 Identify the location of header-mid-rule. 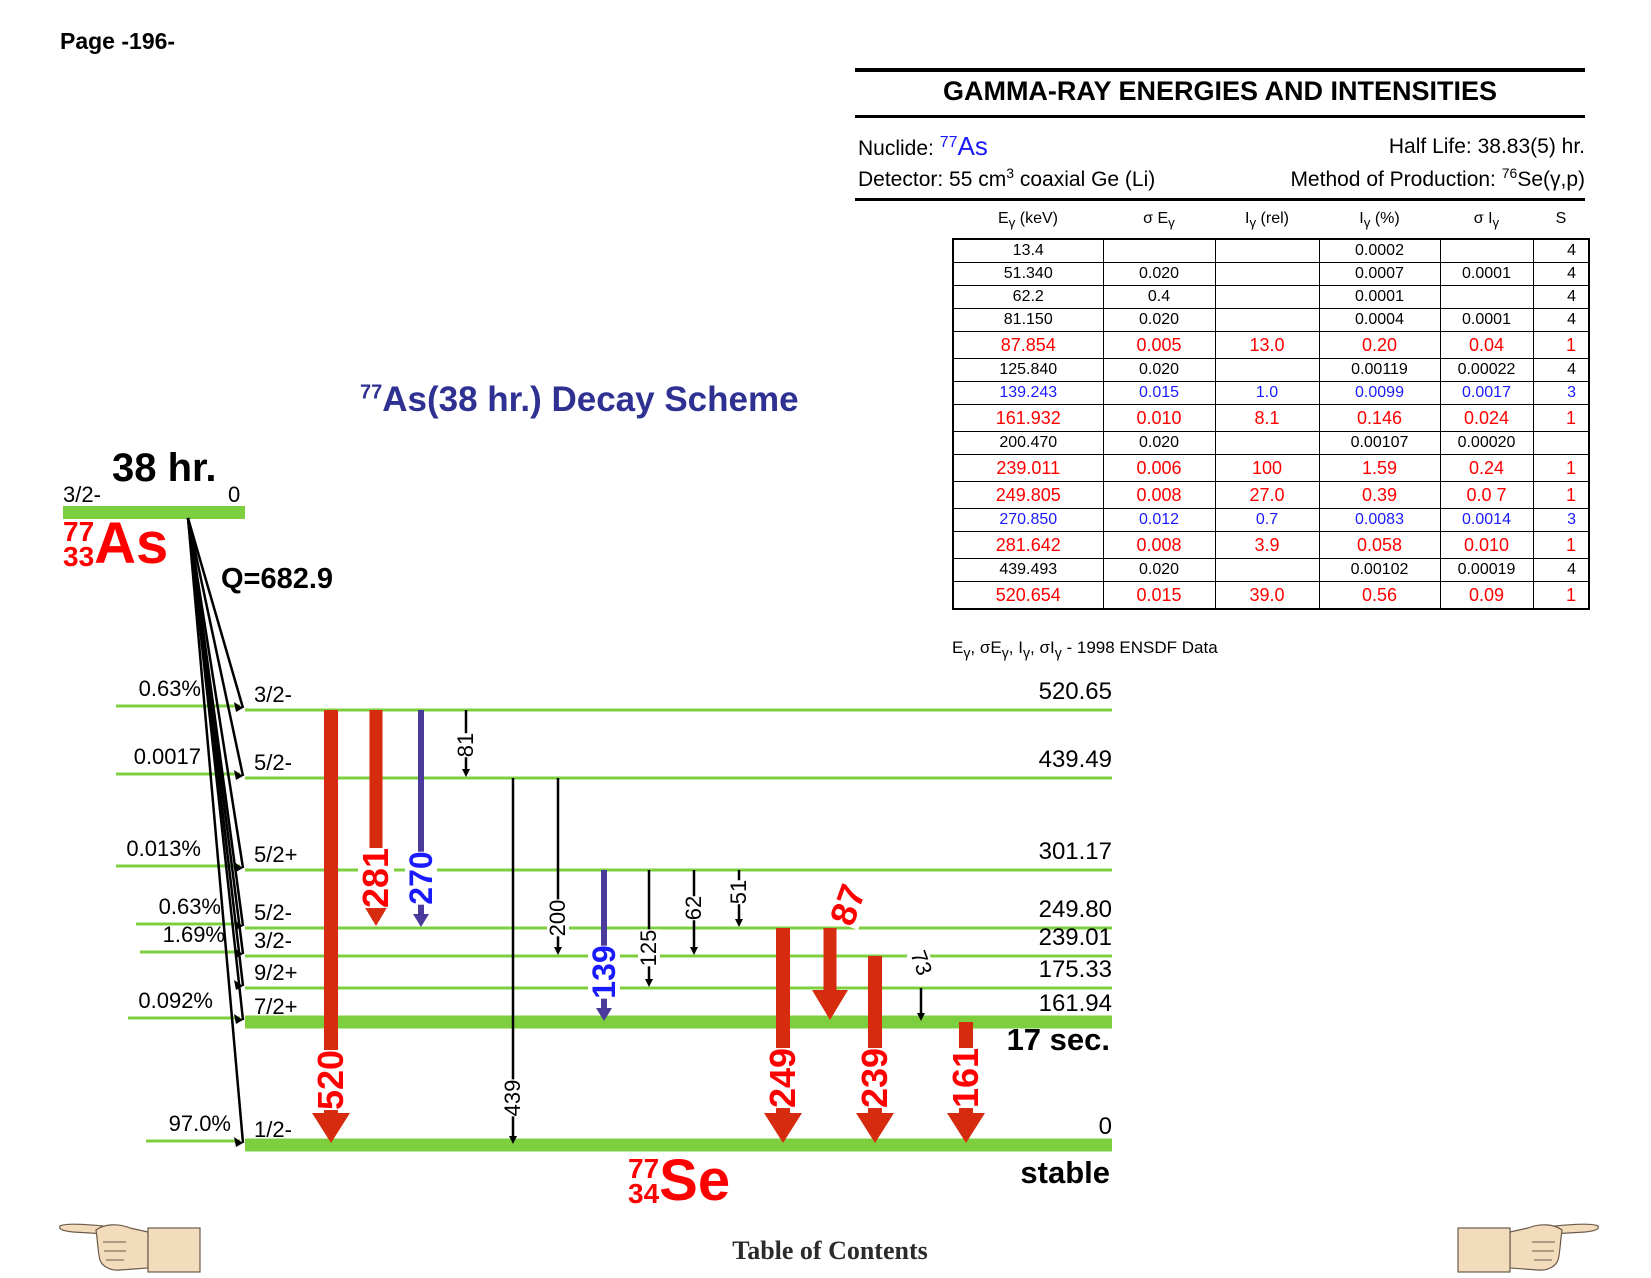
(1220, 116).